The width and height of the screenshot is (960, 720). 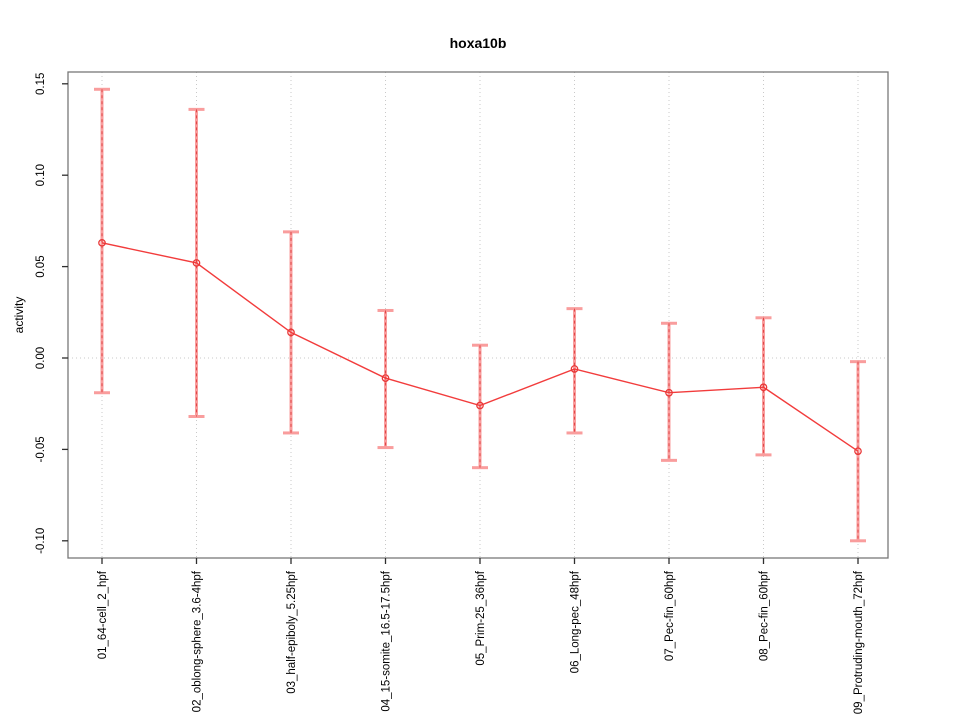 I want to click on y-tick-label: -0.10, so click(x=41, y=541).